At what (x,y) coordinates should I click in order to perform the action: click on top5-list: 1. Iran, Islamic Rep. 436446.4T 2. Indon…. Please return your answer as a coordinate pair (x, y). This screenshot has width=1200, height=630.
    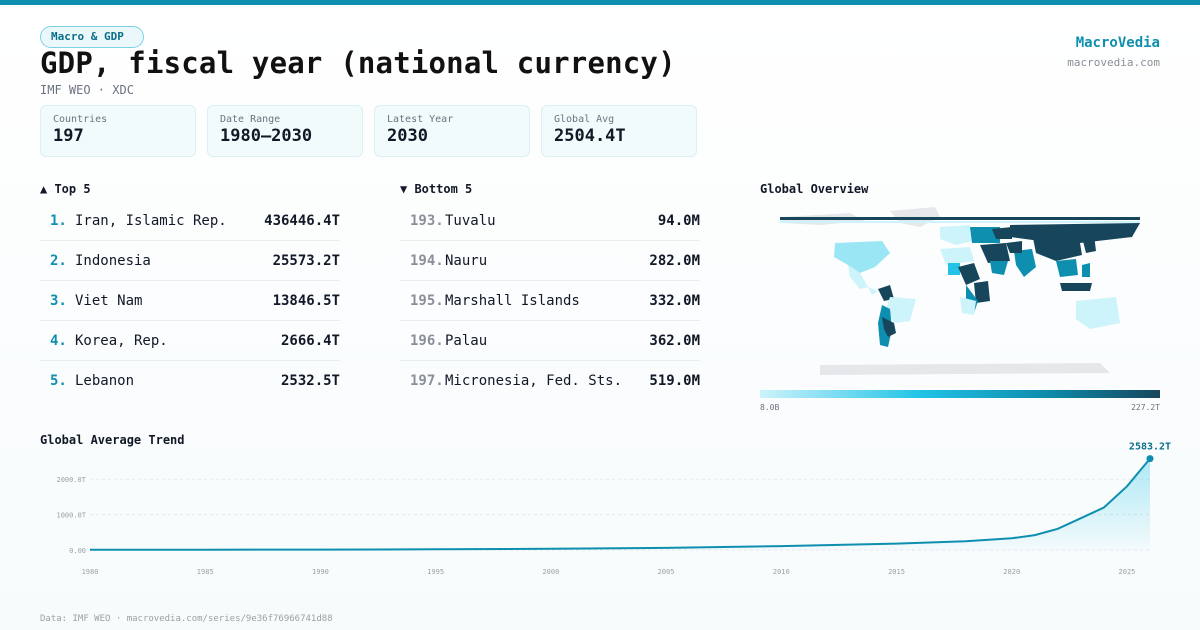
    Looking at the image, I should click on (190, 301).